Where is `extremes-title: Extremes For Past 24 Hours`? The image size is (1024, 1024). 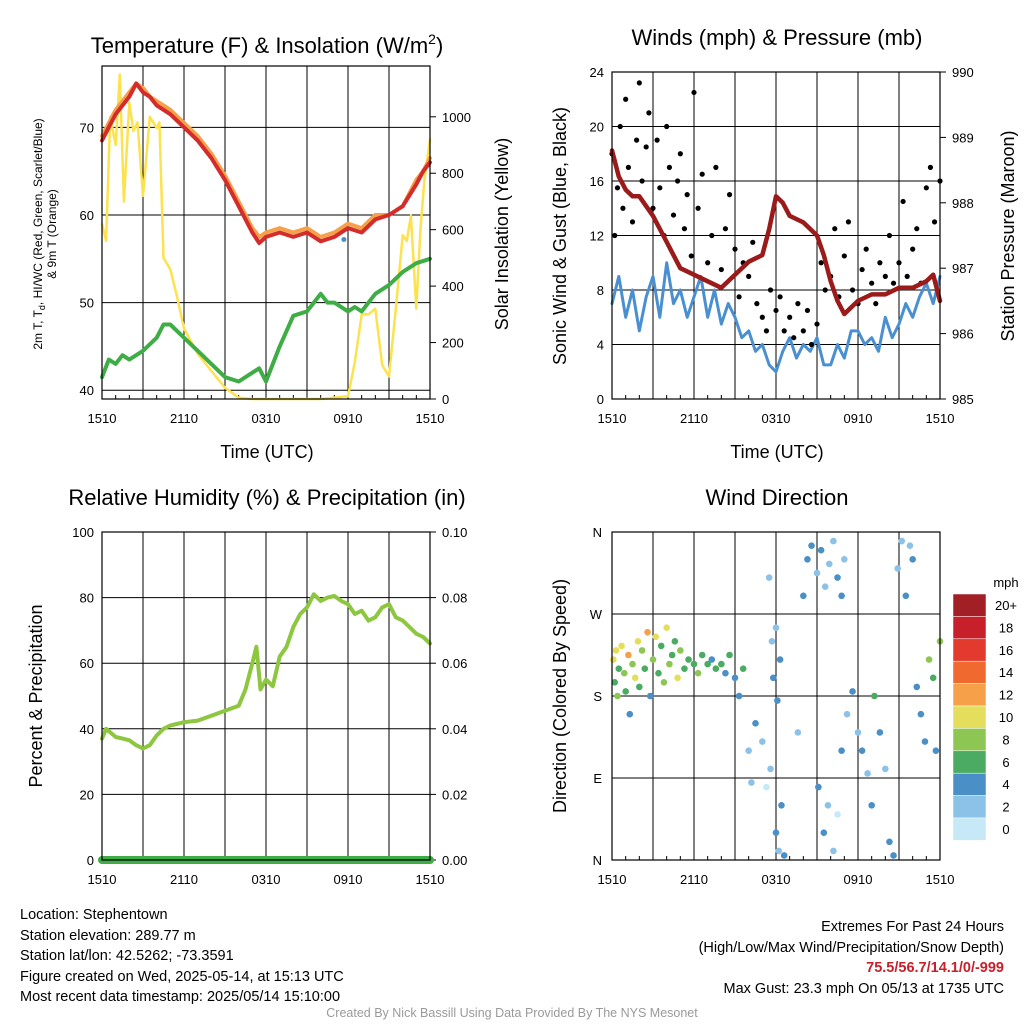 extremes-title: Extremes For Past 24 Hours is located at coordinates (912, 927).